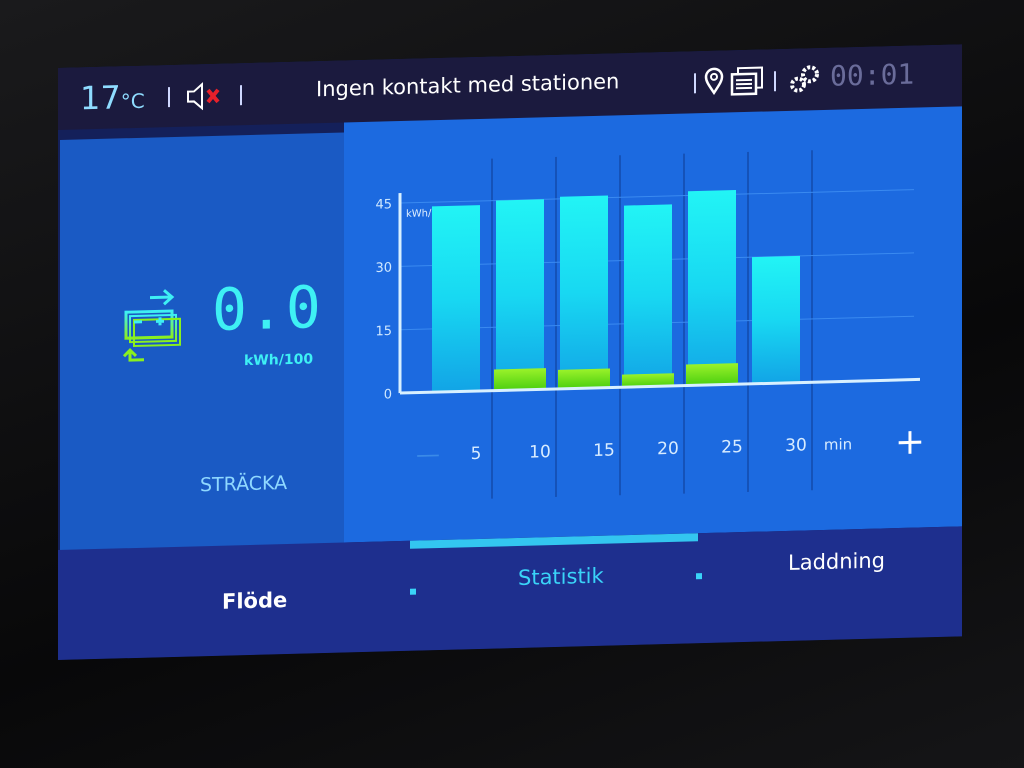 This screenshot has height=768, width=1024. I want to click on tab-laddning: Laddning, so click(837, 561).